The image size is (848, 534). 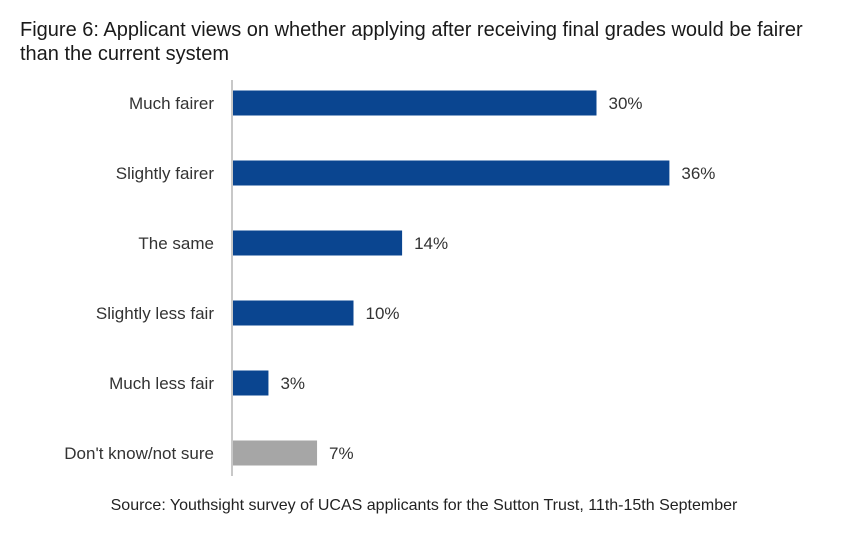 I want to click on category-label: Slightly fairer, so click(x=165, y=173).